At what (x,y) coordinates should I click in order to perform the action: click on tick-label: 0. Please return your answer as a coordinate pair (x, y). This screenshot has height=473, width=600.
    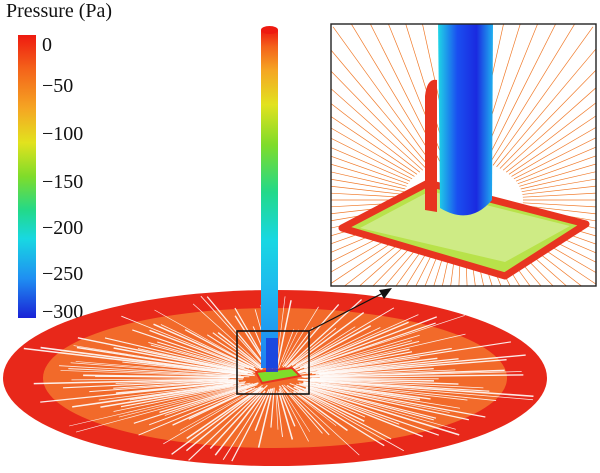
    Looking at the image, I should click on (47, 45).